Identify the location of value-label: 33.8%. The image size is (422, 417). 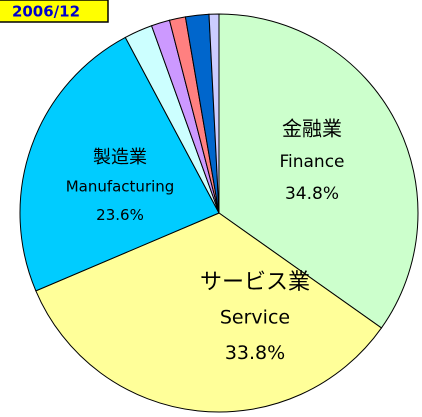
(255, 353).